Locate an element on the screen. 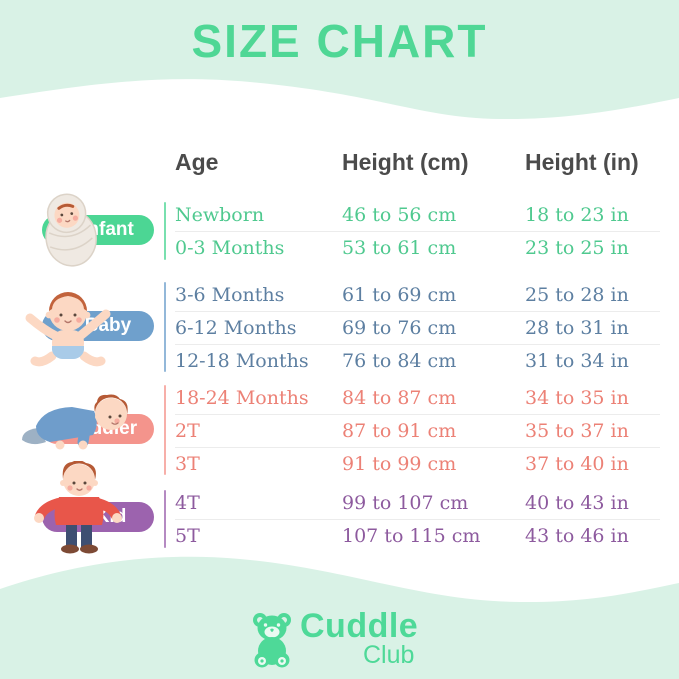  table-row: 3-6 Months 61 to 69 cm 25 to 28 in is located at coordinates (417, 295).